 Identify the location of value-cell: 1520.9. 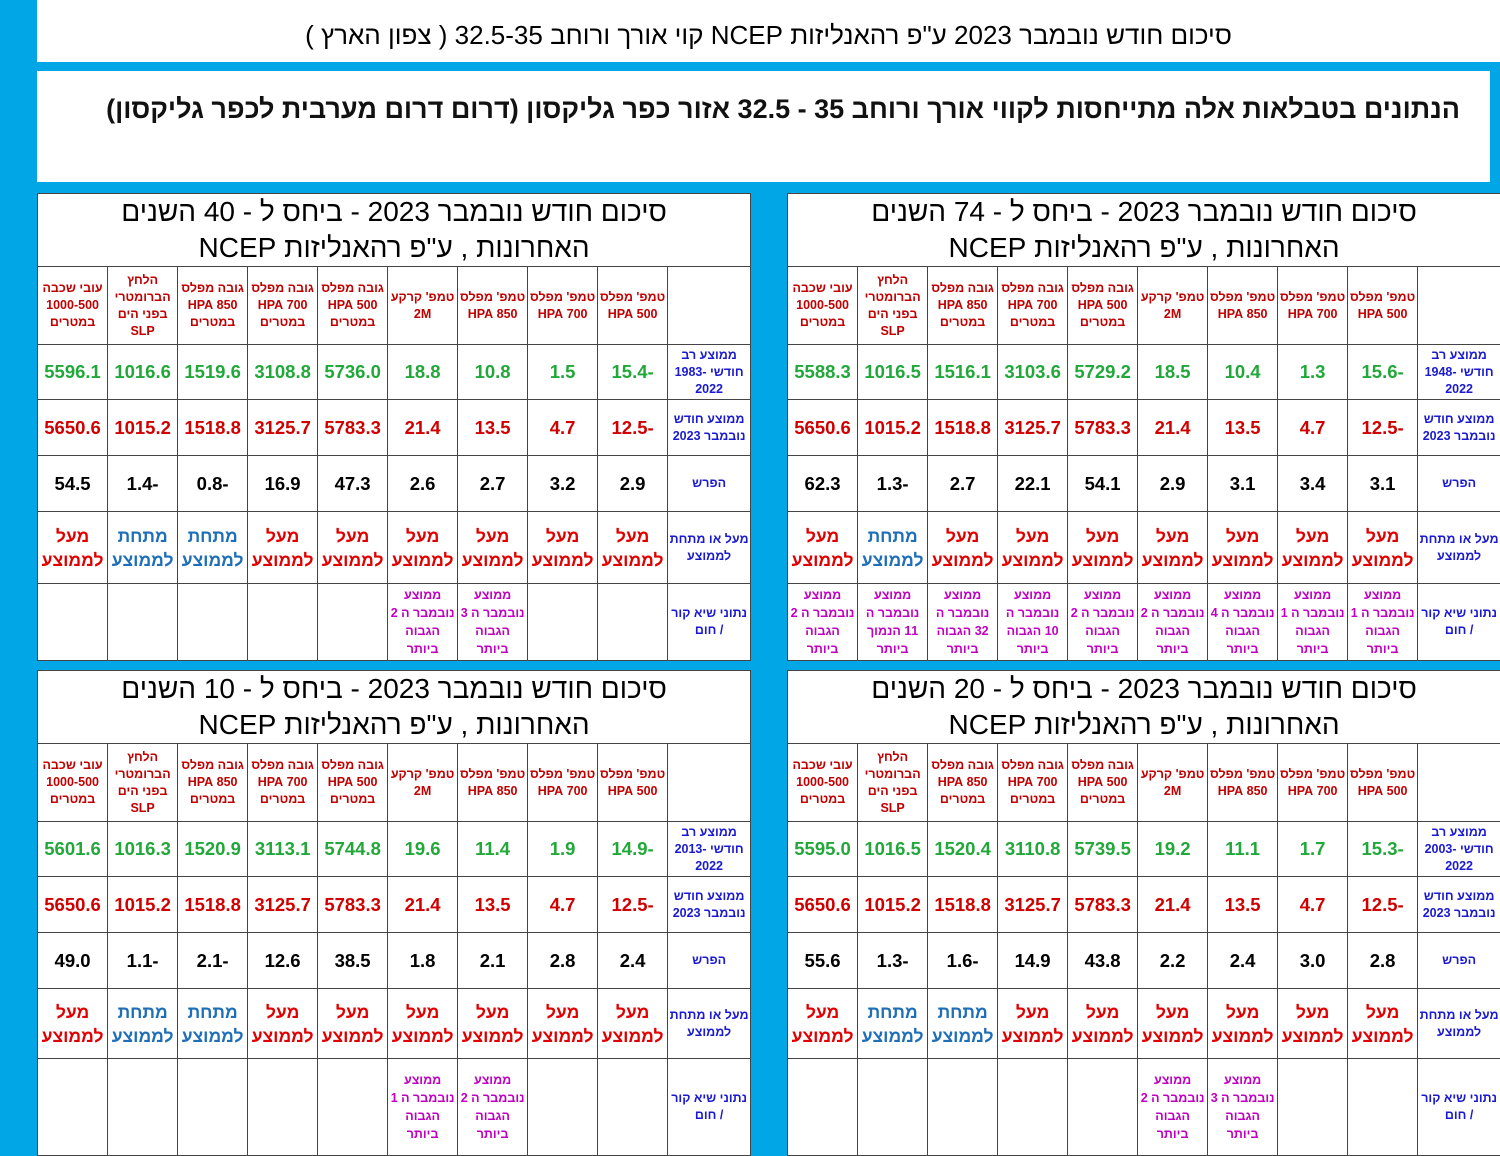
(213, 849).